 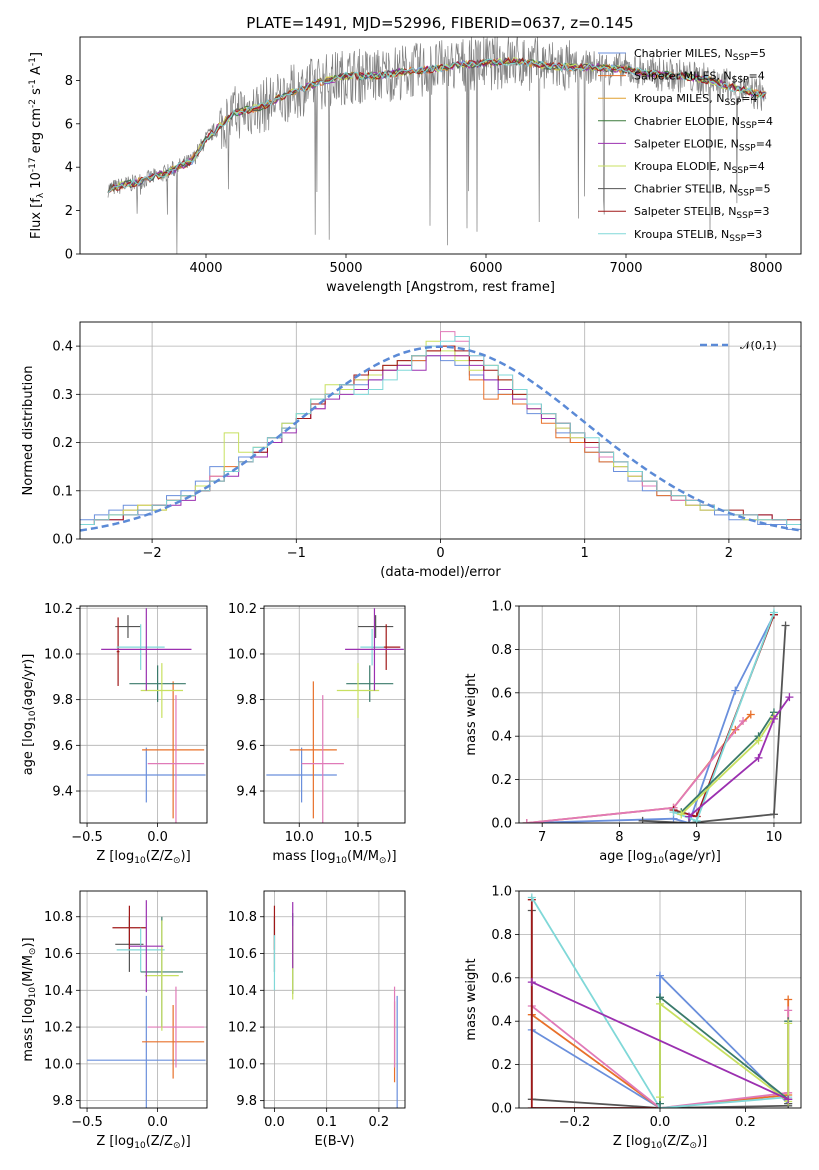 What do you see at coordinates (62, 700) in the screenshot?
I see `y-tick-label: 9.8` at bounding box center [62, 700].